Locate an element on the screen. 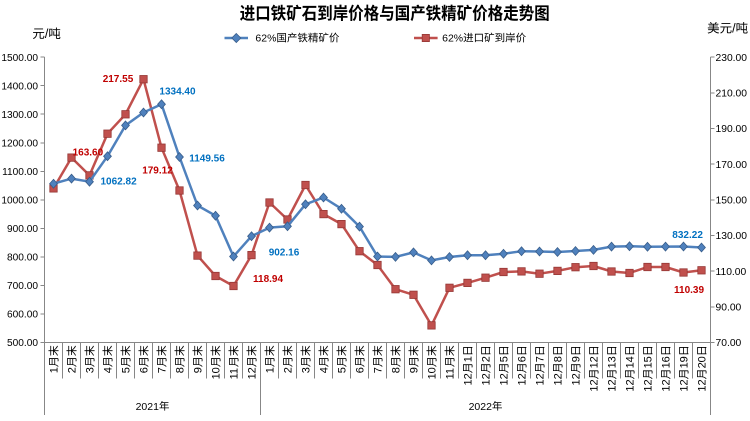 This screenshot has height=421, width=750. svg-text: 90.00 is located at coordinates (729, 308).